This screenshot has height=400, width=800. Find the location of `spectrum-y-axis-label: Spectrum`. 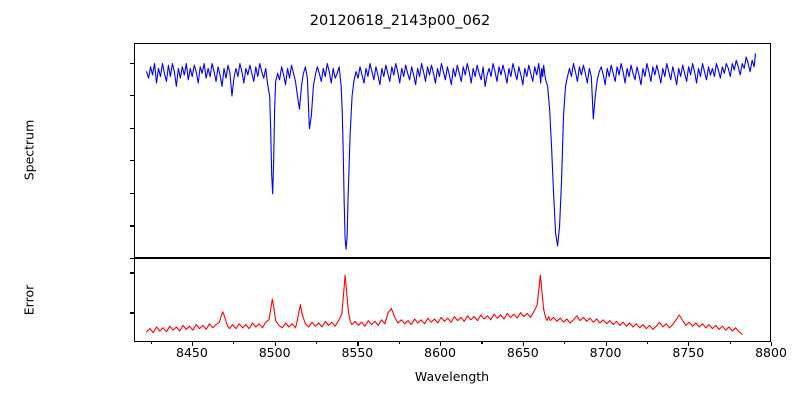

spectrum-y-axis-label: Spectrum is located at coordinates (29, 150).